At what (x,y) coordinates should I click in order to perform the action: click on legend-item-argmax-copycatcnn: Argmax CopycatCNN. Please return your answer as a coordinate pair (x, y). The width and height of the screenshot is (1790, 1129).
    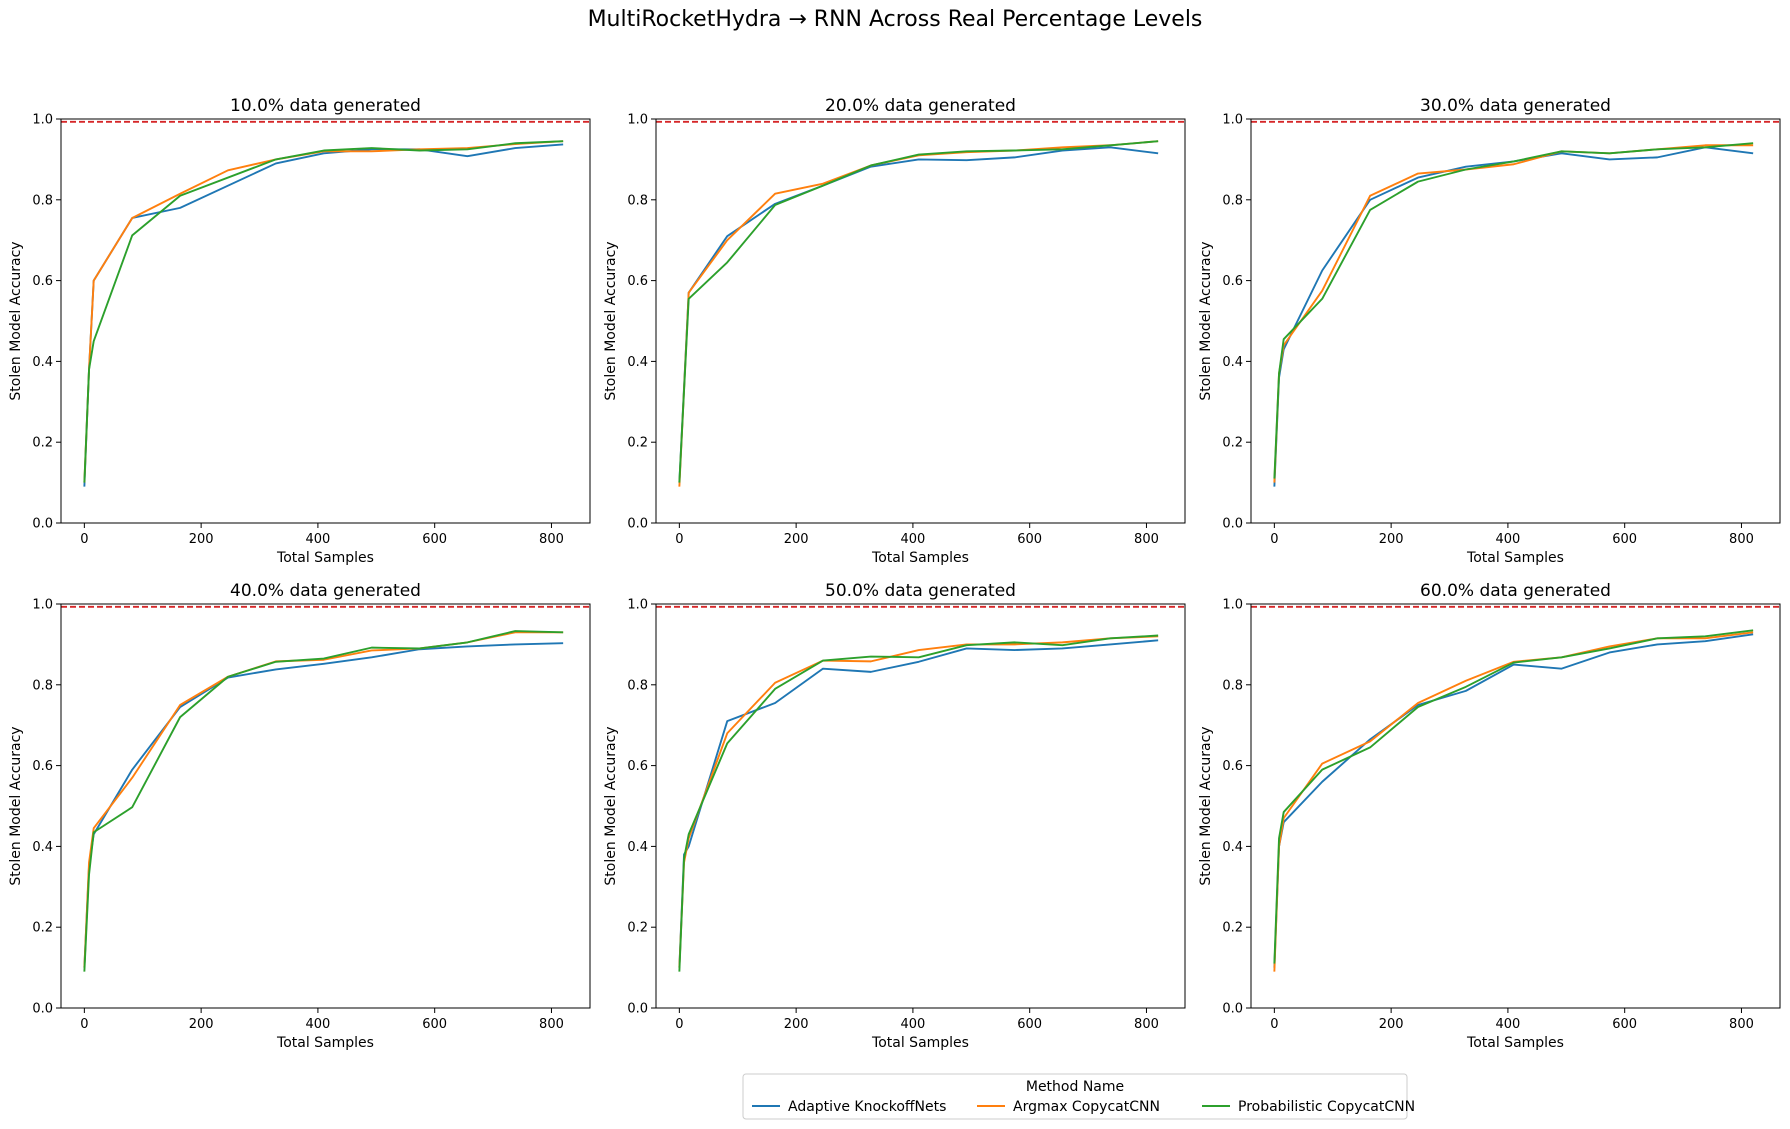
    Looking at the image, I should click on (1068, 1107).